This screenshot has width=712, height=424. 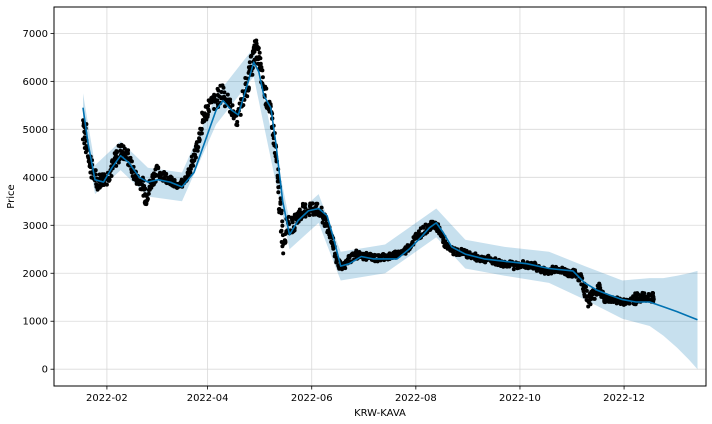 I want to click on y-tick-label: 1000, so click(x=35, y=322).